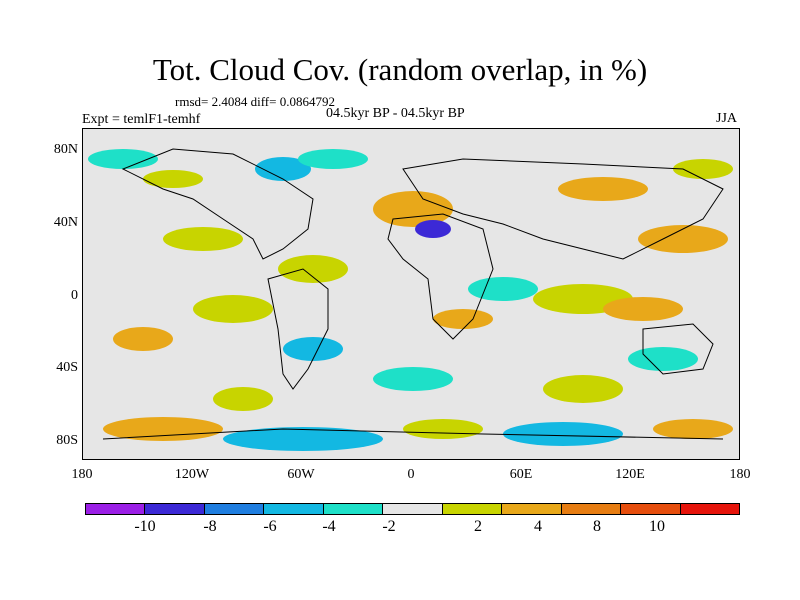  Describe the element at coordinates (597, 526) in the screenshot. I see `colorbar-label: 8` at that location.